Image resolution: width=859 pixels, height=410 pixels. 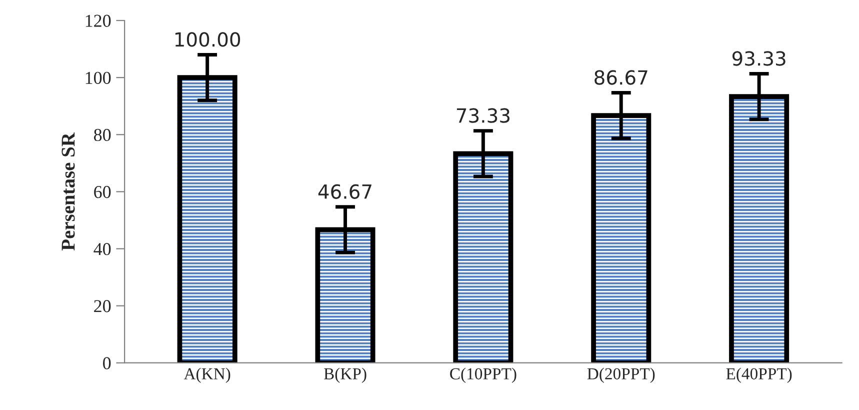 What do you see at coordinates (483, 375) in the screenshot?
I see `x-tick-label: C(10PPT)` at bounding box center [483, 375].